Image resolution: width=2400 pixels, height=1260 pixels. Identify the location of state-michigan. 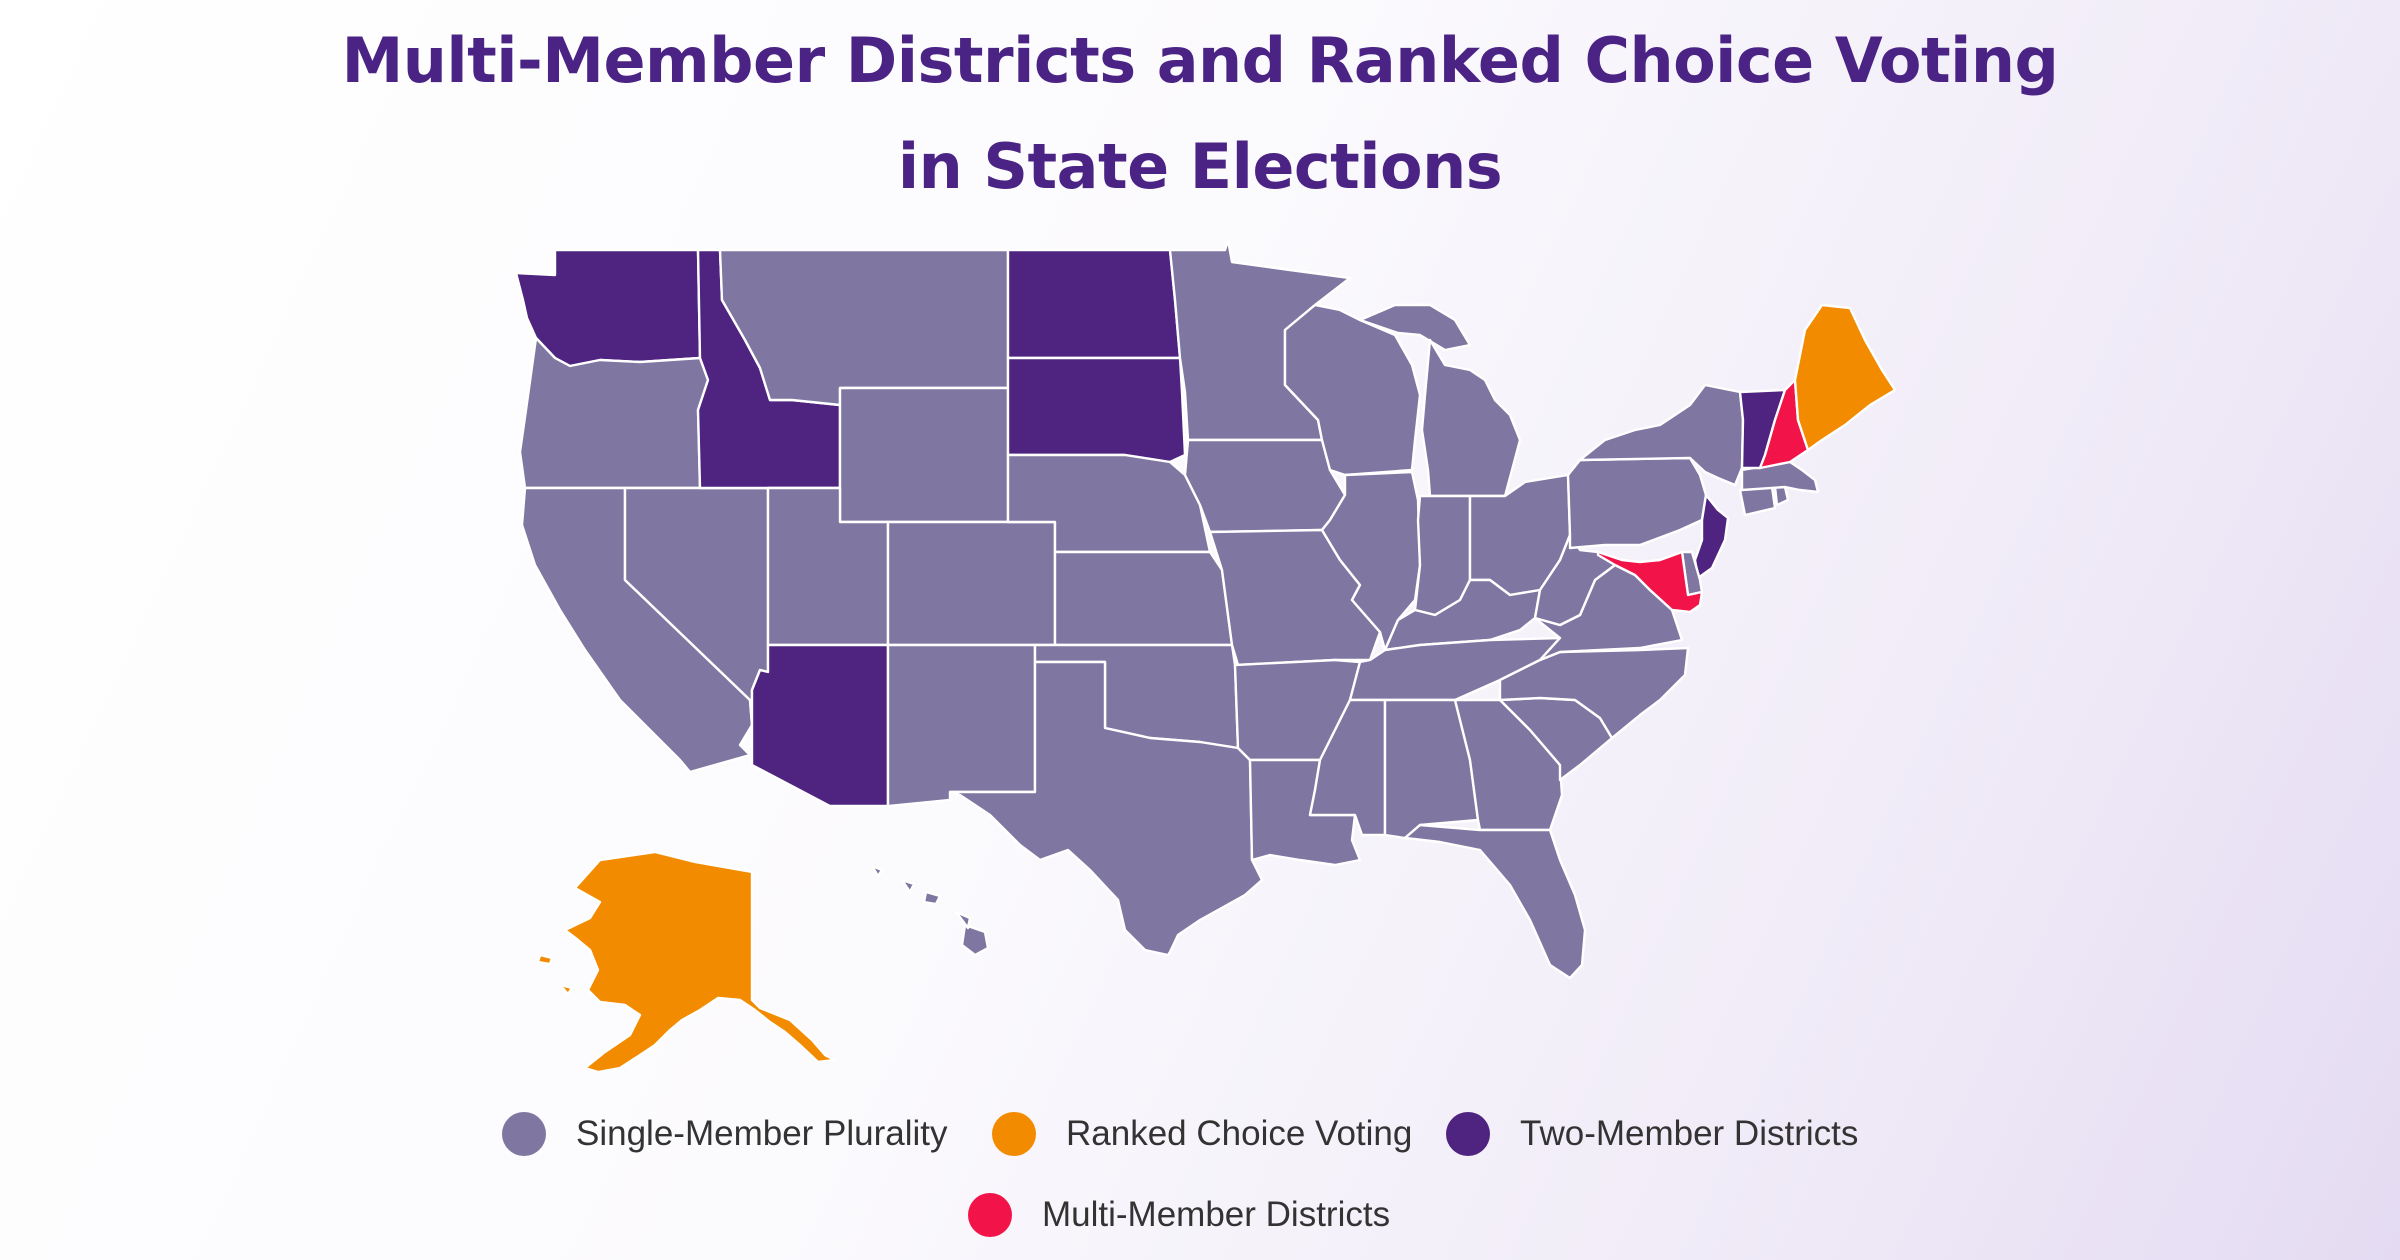
(1440, 400).